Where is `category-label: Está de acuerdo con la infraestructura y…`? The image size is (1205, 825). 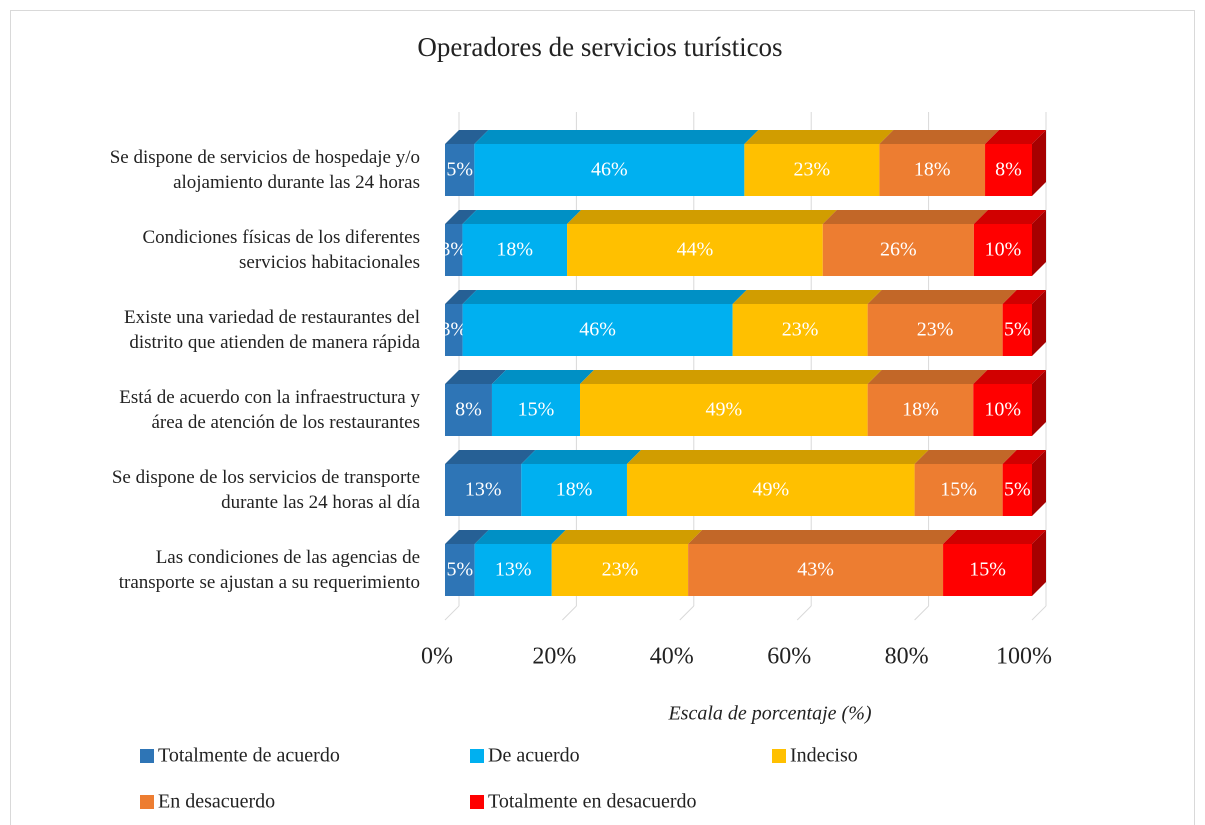 category-label: Está de acuerdo con la infraestructura y… is located at coordinates (269, 410).